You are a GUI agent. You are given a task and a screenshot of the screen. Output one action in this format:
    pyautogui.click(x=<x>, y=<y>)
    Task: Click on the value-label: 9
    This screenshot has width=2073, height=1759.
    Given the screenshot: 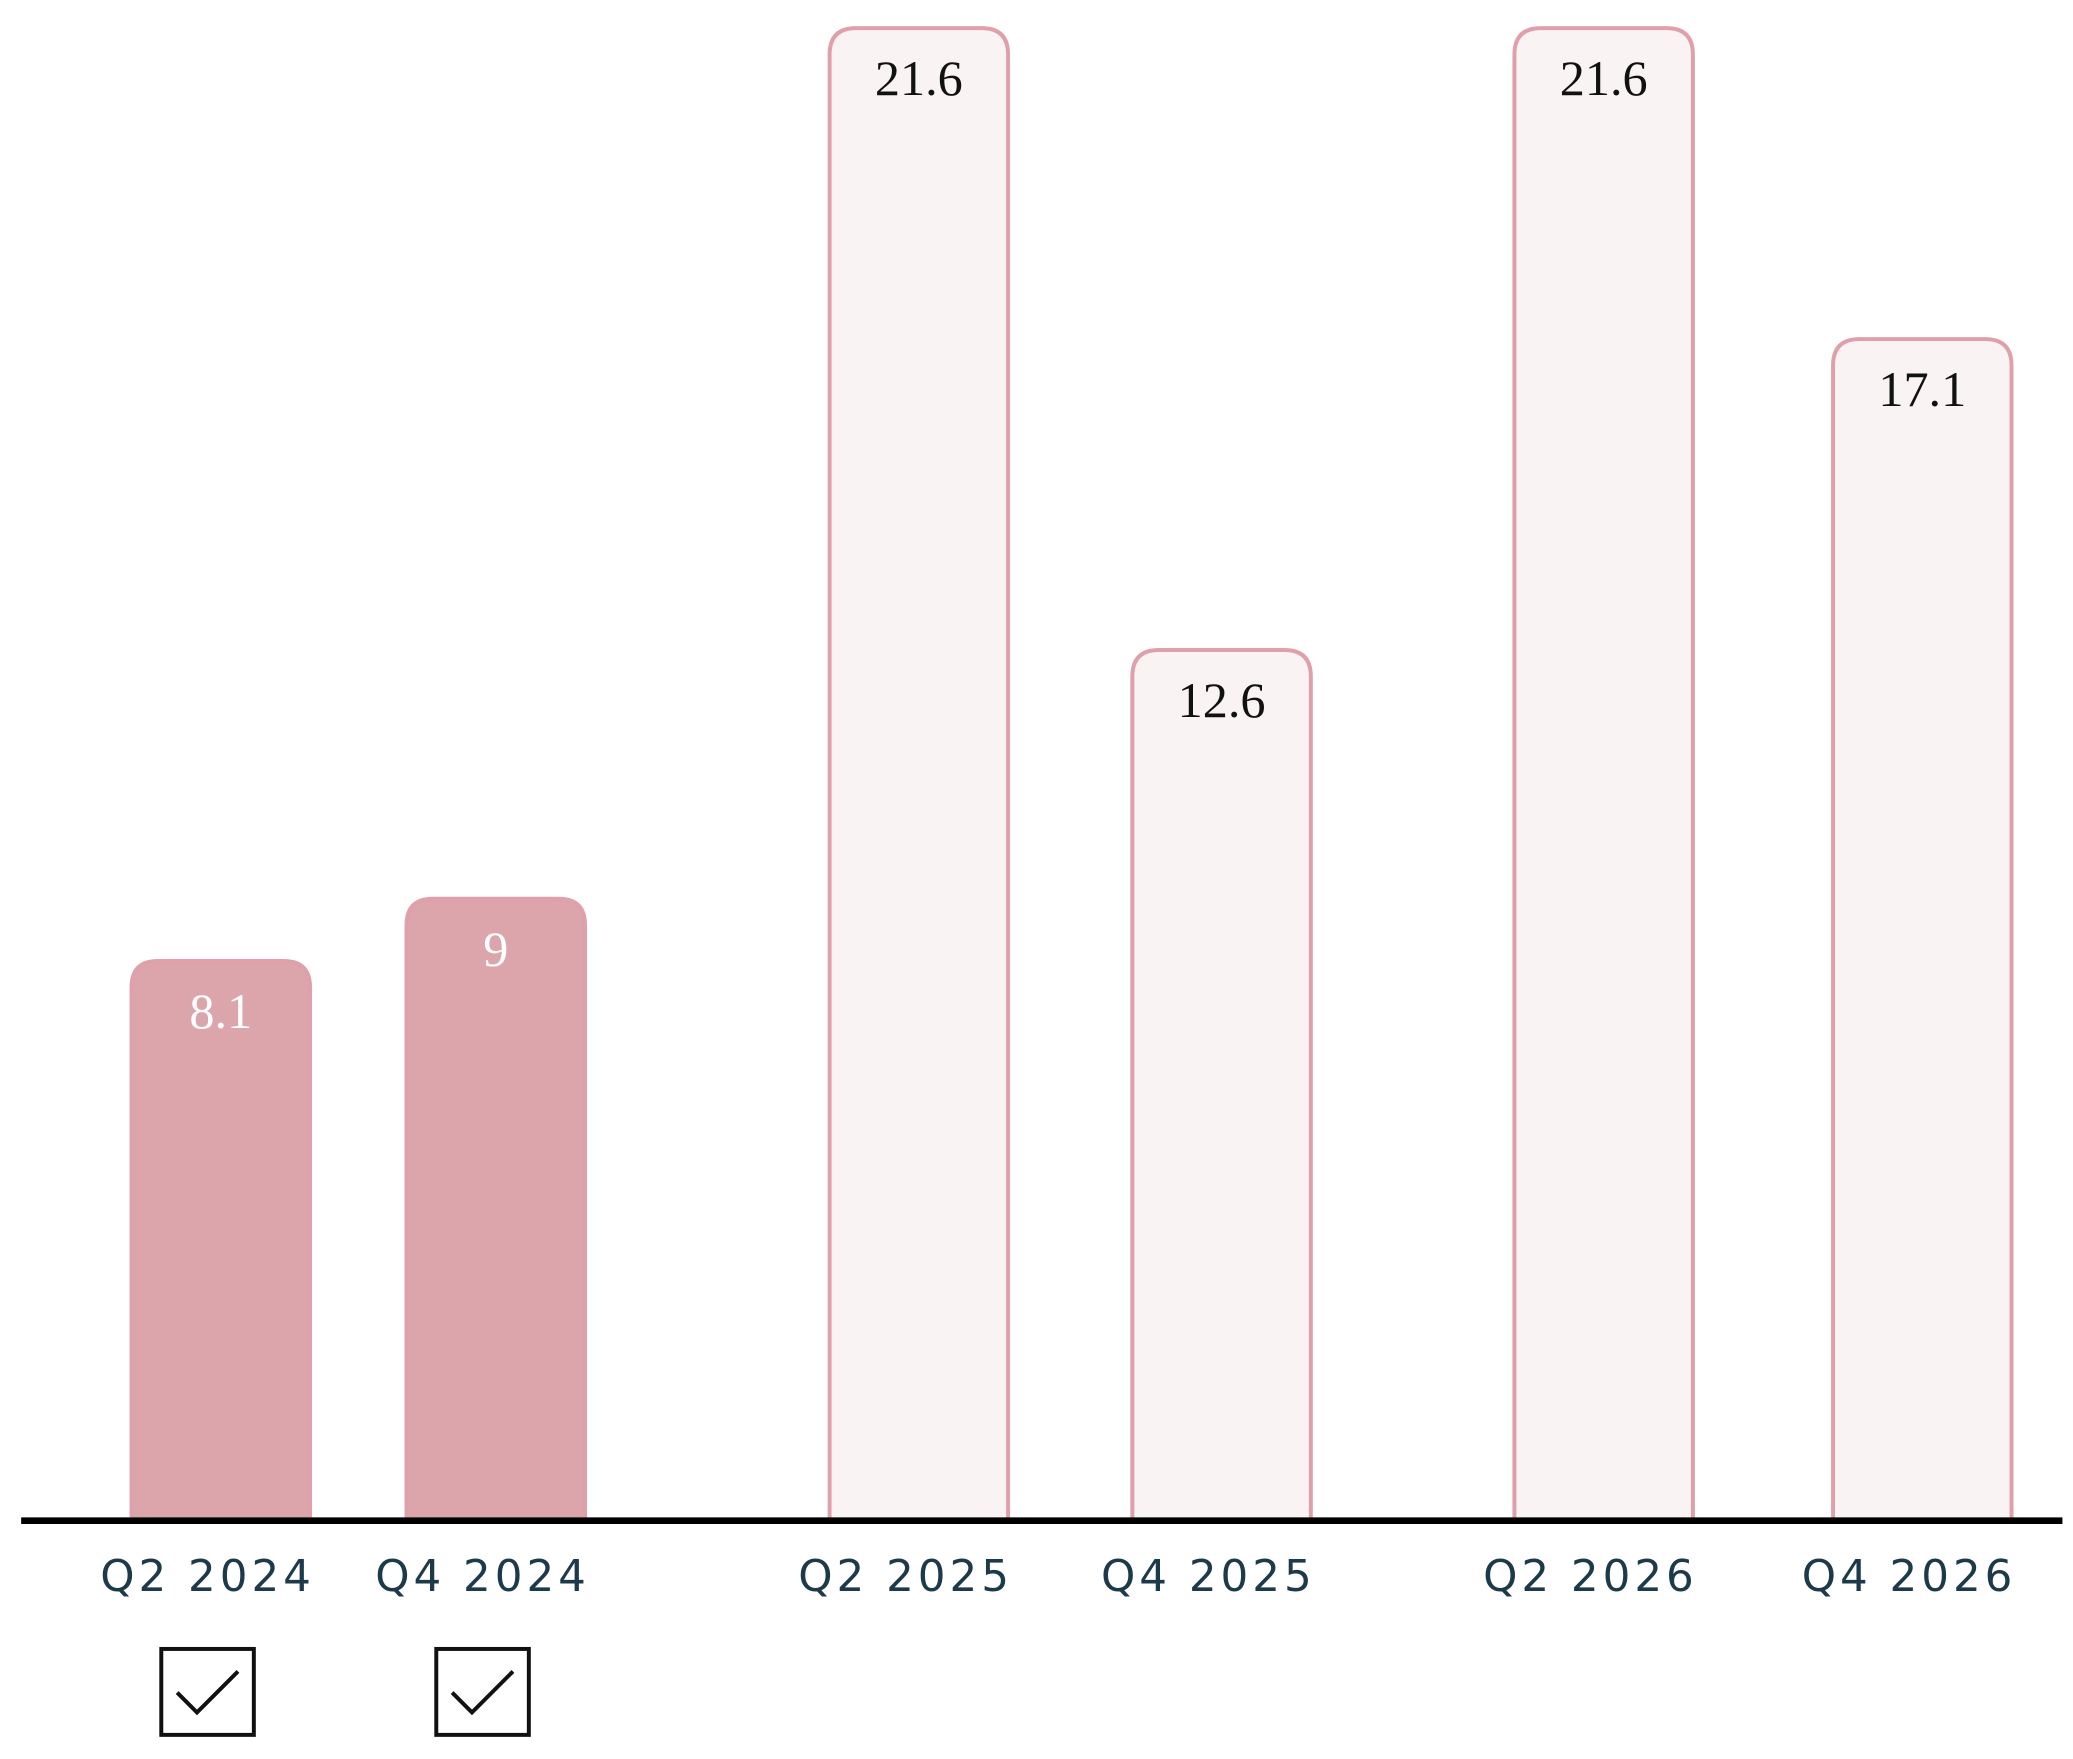 What is the action you would take?
    pyautogui.click(x=495, y=949)
    